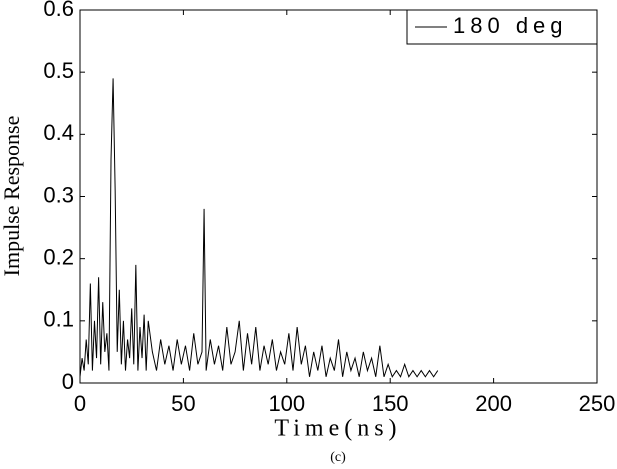 Image resolution: width=617 pixels, height=469 pixels. What do you see at coordinates (68, 381) in the screenshot?
I see `y-tick-label: 0` at bounding box center [68, 381].